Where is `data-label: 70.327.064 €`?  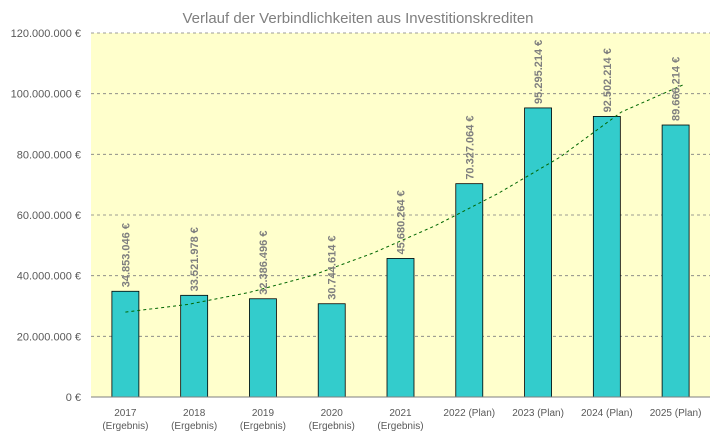
data-label: 70.327.064 € is located at coordinates (470, 147).